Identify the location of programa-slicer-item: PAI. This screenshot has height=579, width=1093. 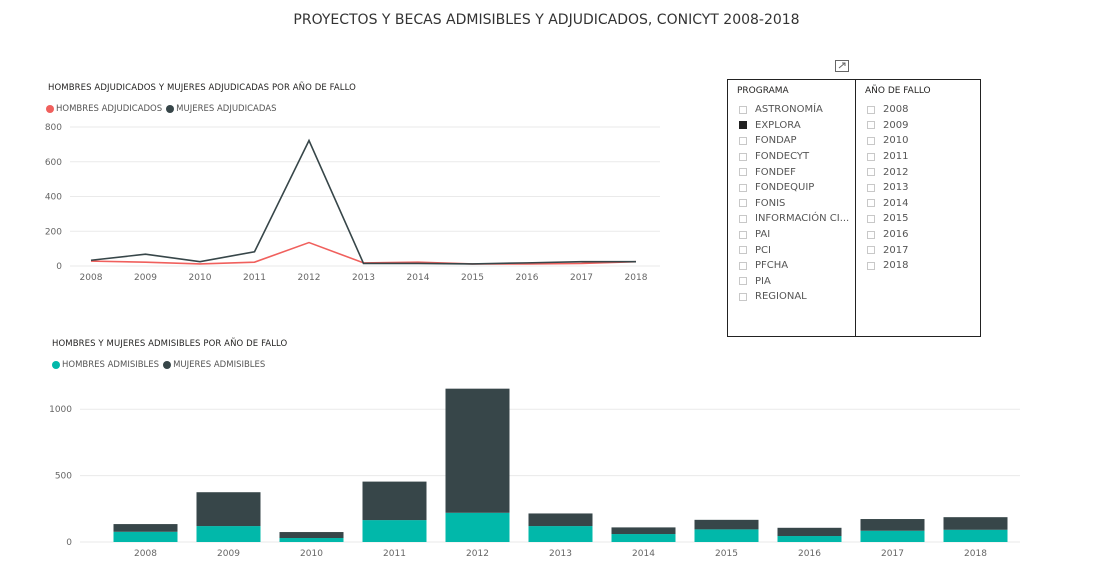
(797, 235).